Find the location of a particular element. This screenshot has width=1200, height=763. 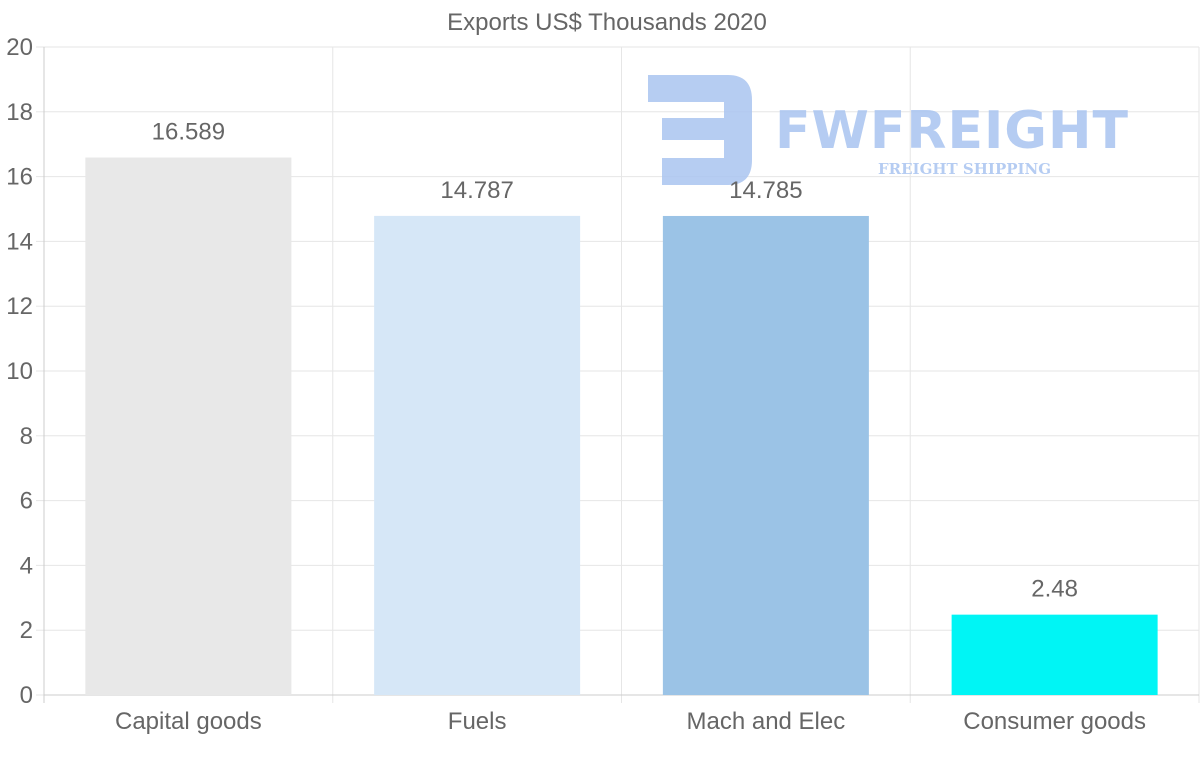

y-tick-label: 10 is located at coordinates (19, 371).